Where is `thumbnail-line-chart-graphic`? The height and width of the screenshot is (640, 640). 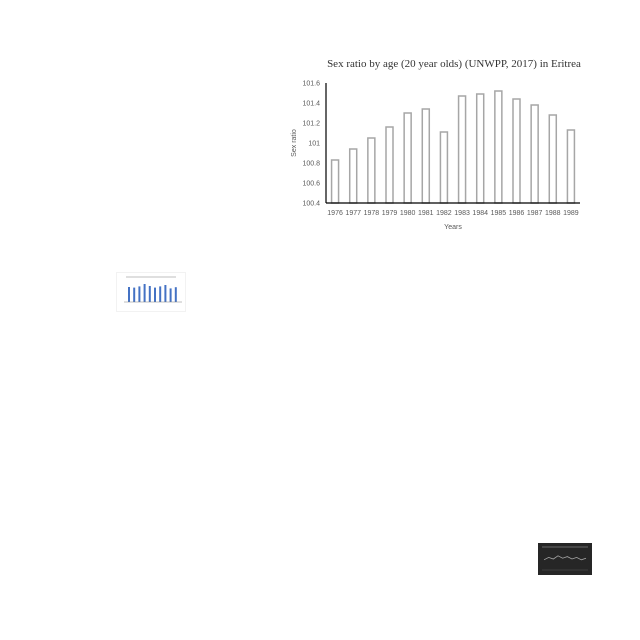 thumbnail-line-chart-graphic is located at coordinates (565, 558).